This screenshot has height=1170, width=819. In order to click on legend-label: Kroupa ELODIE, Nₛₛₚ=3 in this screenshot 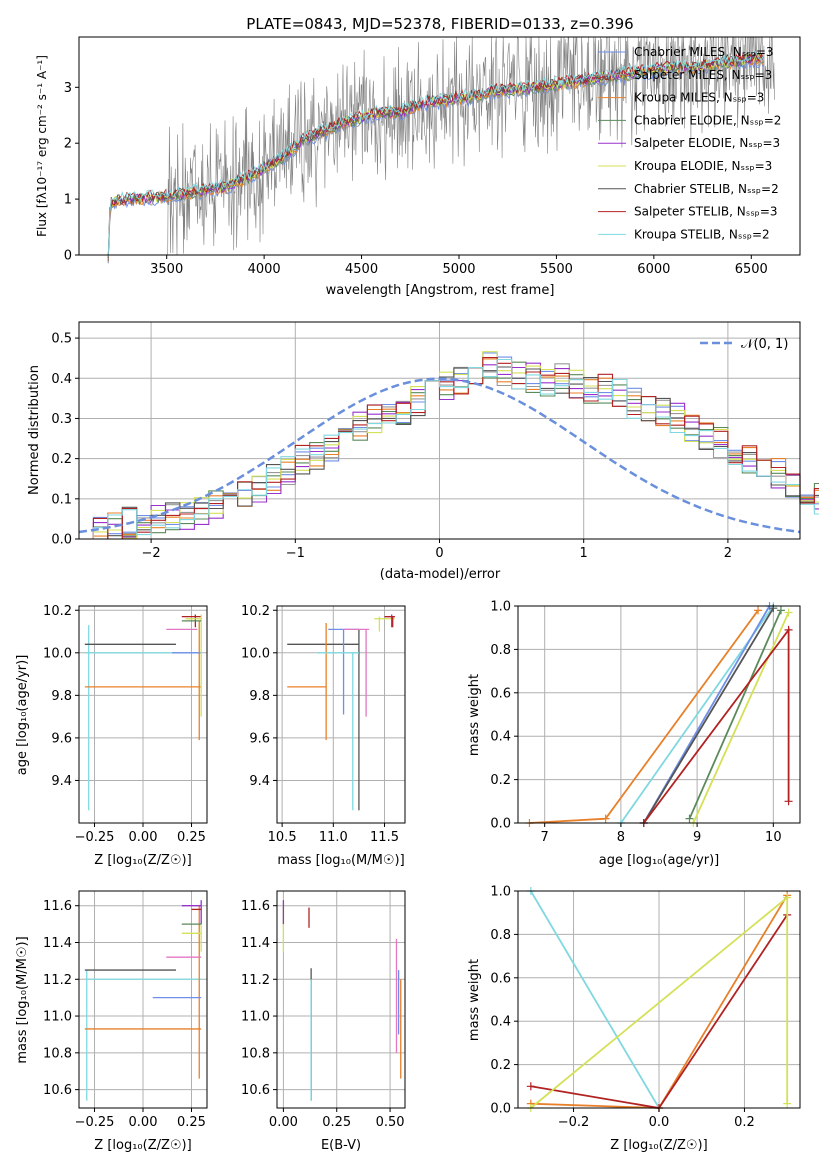, I will do `click(703, 166)`.